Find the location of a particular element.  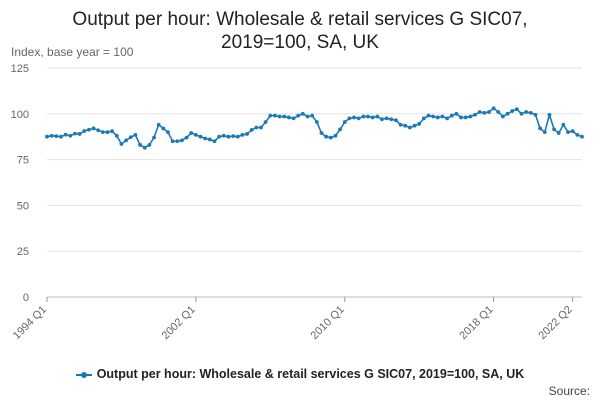

x-tick-label: 1994 Q1 is located at coordinates (30, 323).